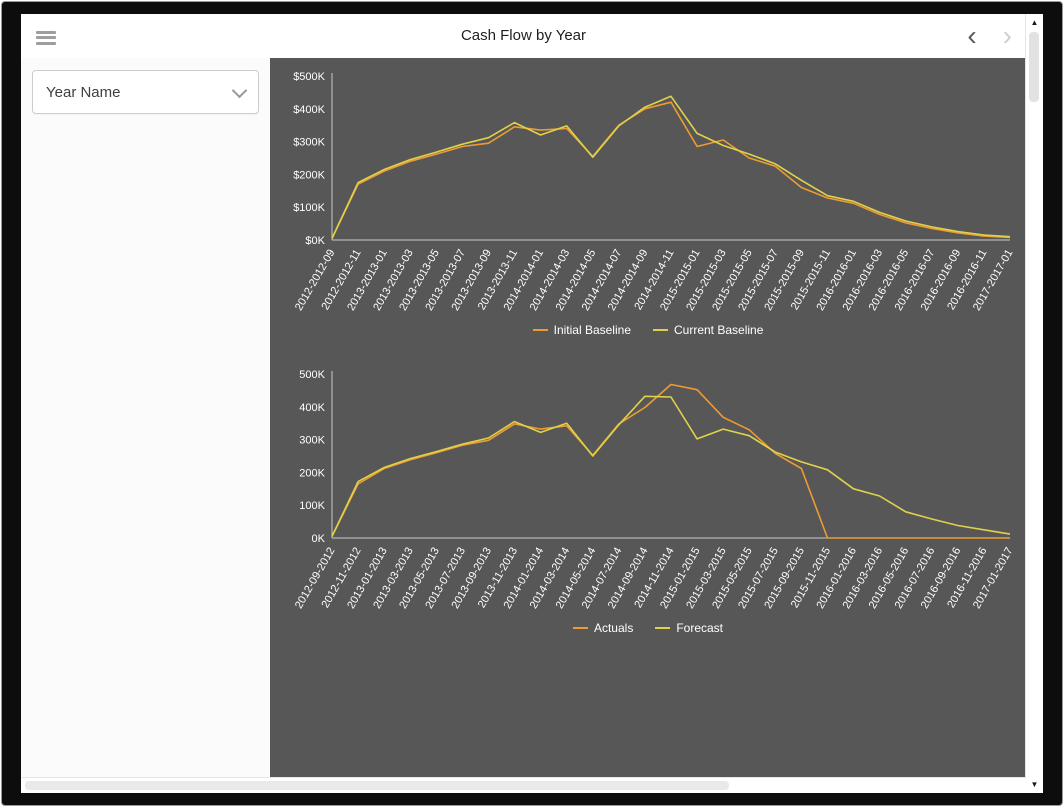 The width and height of the screenshot is (1064, 807). I want to click on legend-item-actuals: Actuals, so click(603, 628).